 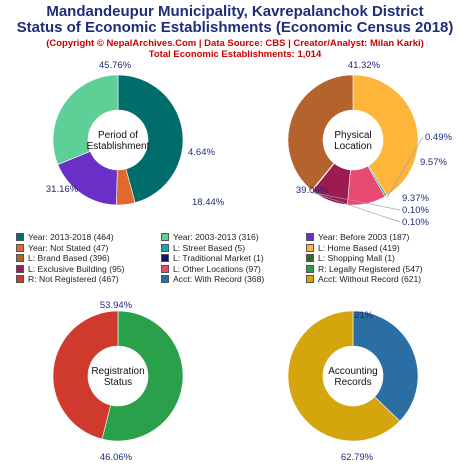 What do you see at coordinates (357, 315) in the screenshot?
I see `slice-percent-label: 37.21%` at bounding box center [357, 315].